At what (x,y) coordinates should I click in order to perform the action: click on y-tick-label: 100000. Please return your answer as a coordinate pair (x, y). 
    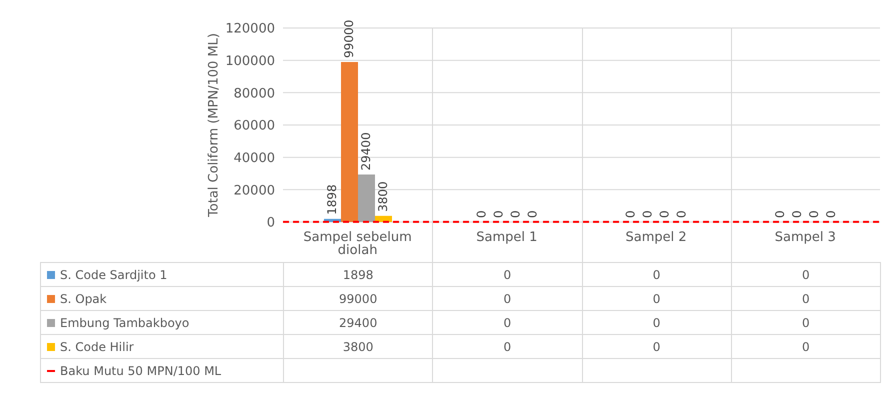
    Looking at the image, I should click on (250, 61).